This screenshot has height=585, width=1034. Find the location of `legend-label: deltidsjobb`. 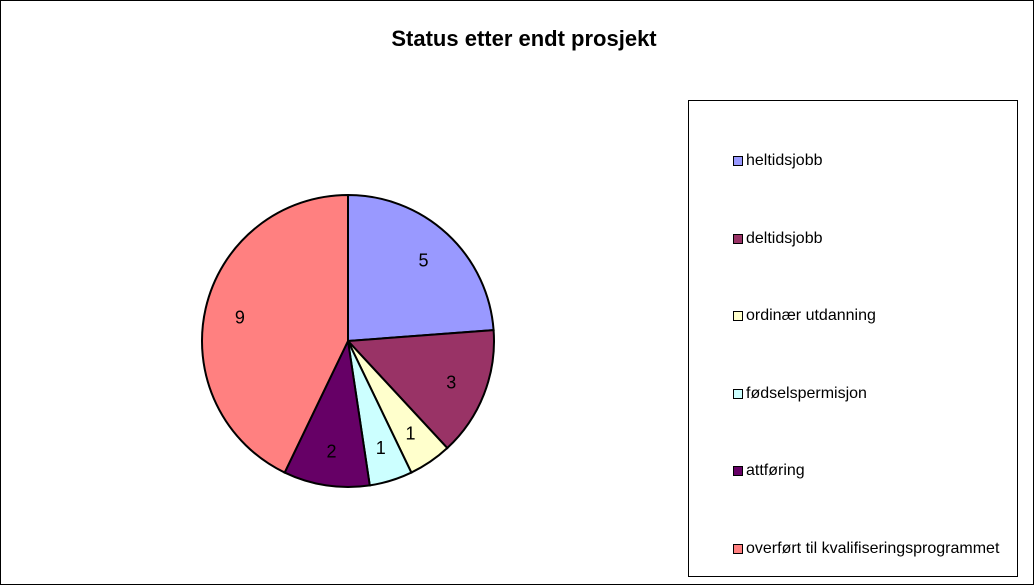

legend-label: deltidsjobb is located at coordinates (784, 238).